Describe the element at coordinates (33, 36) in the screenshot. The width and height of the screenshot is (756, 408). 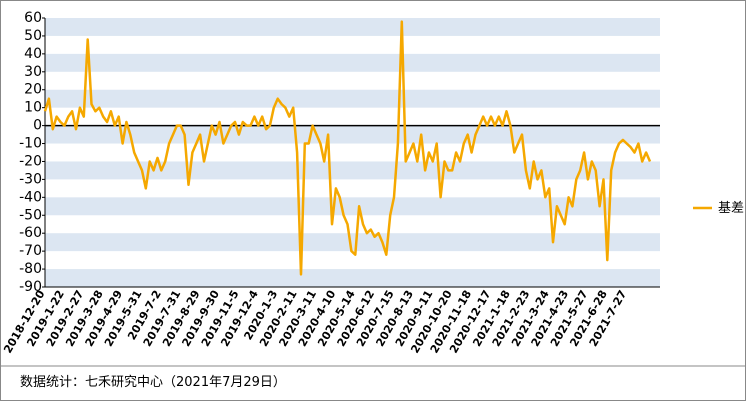
I see `y-tick-label: 50` at that location.